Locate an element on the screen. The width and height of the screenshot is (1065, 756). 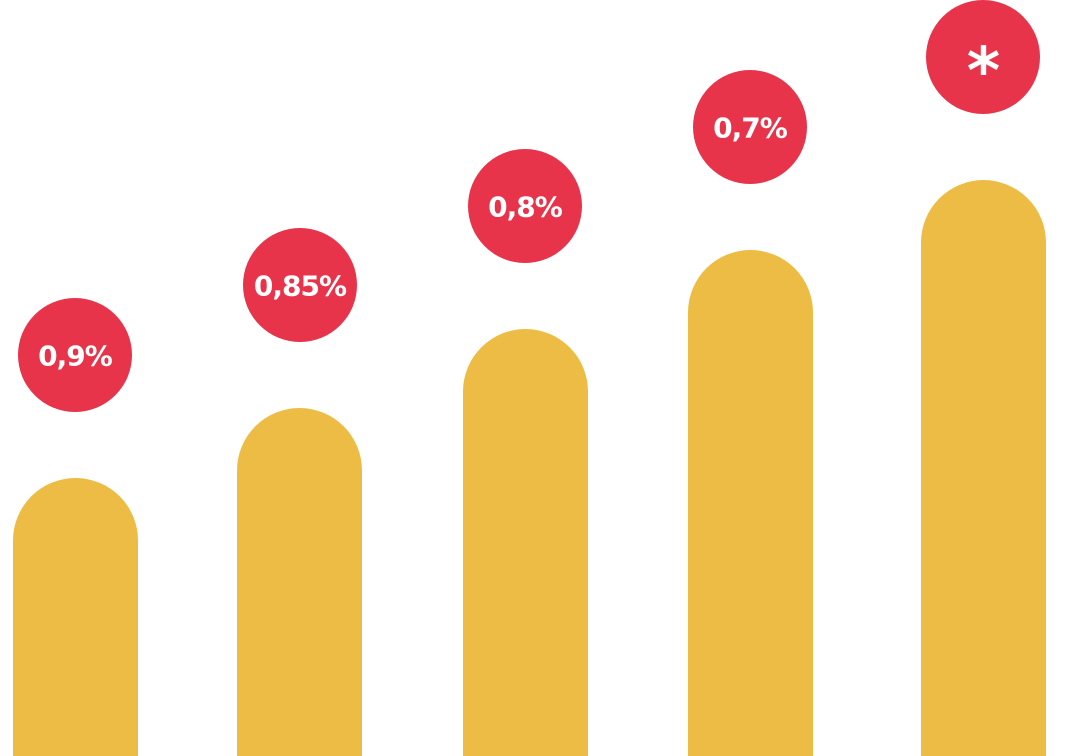
badge-label: 0,7% is located at coordinates (750, 128).